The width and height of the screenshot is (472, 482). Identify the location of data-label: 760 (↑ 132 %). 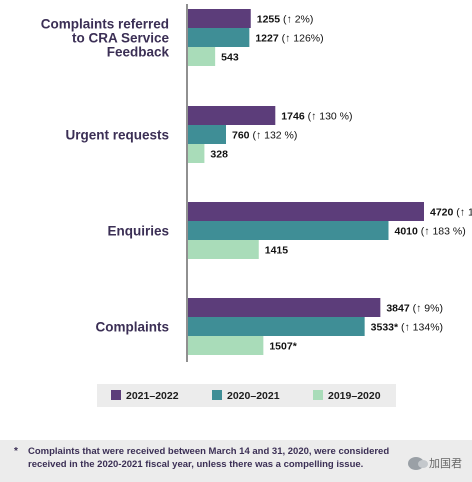
(264, 136).